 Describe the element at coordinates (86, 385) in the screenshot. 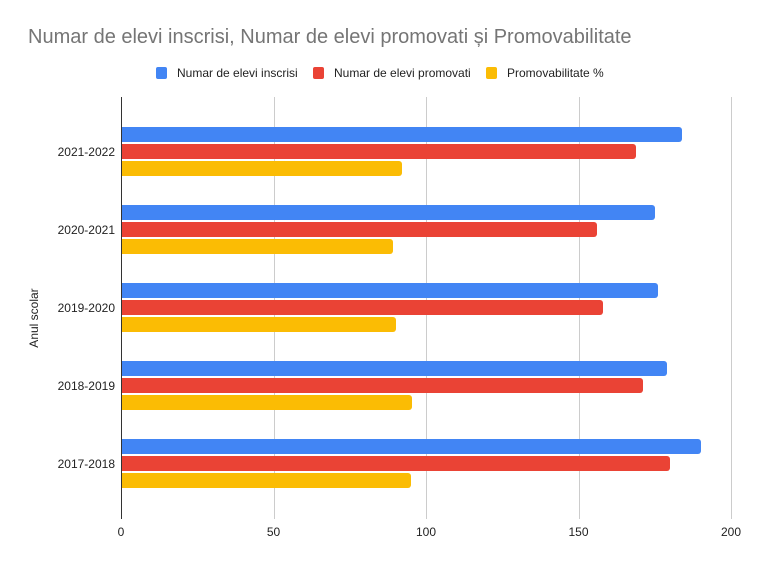

I see `y-axis-label: 2018-2019` at that location.